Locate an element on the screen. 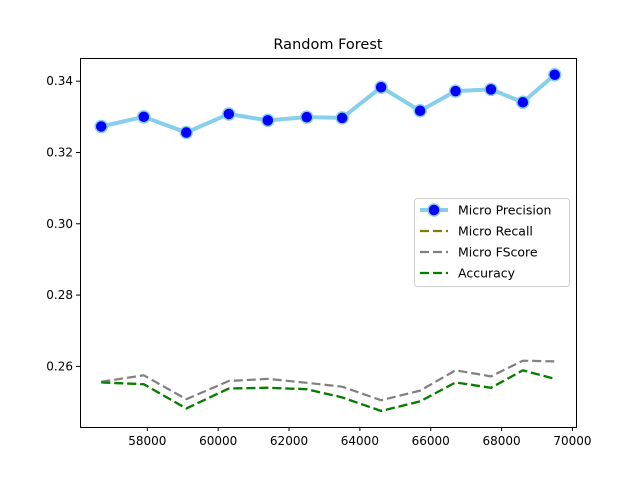 The height and width of the screenshot is (480, 640). x-tick-label: 68000 is located at coordinates (502, 441).